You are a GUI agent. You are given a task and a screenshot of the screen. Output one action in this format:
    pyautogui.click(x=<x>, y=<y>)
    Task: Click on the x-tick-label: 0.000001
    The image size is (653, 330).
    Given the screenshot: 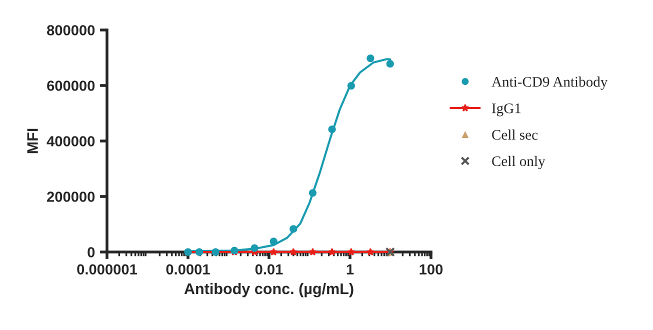 What is the action you would take?
    pyautogui.click(x=107, y=269)
    